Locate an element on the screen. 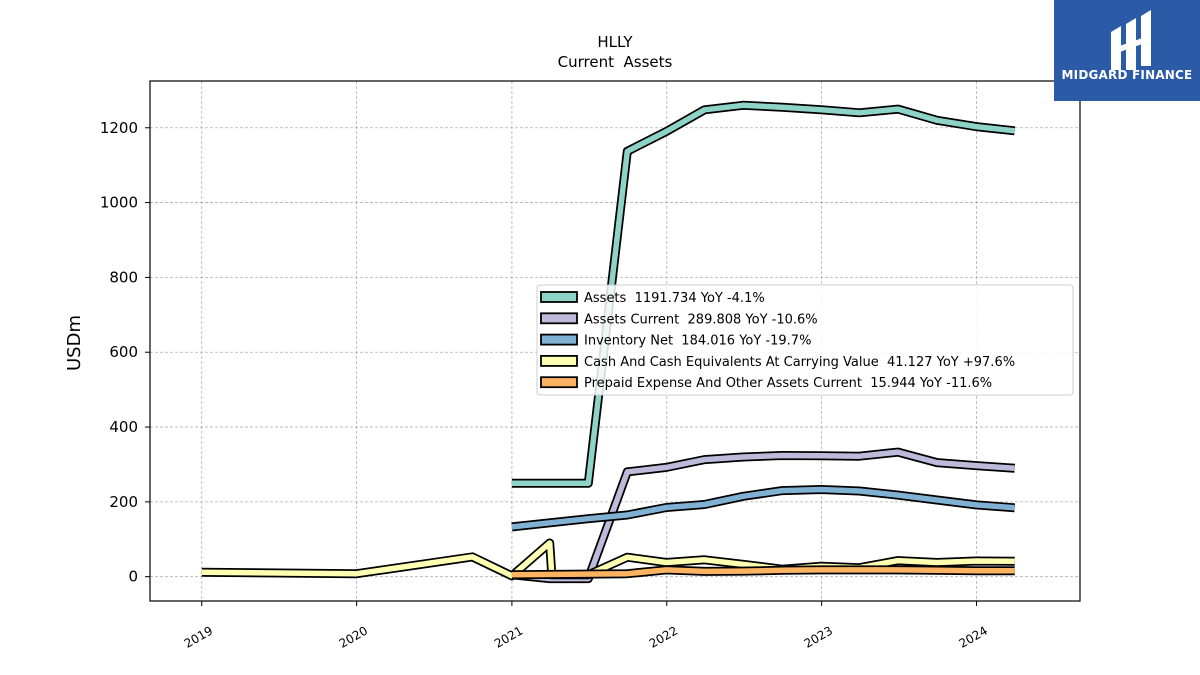 The width and height of the screenshot is (1200, 675). y-tick-label: 800 is located at coordinates (123, 277).